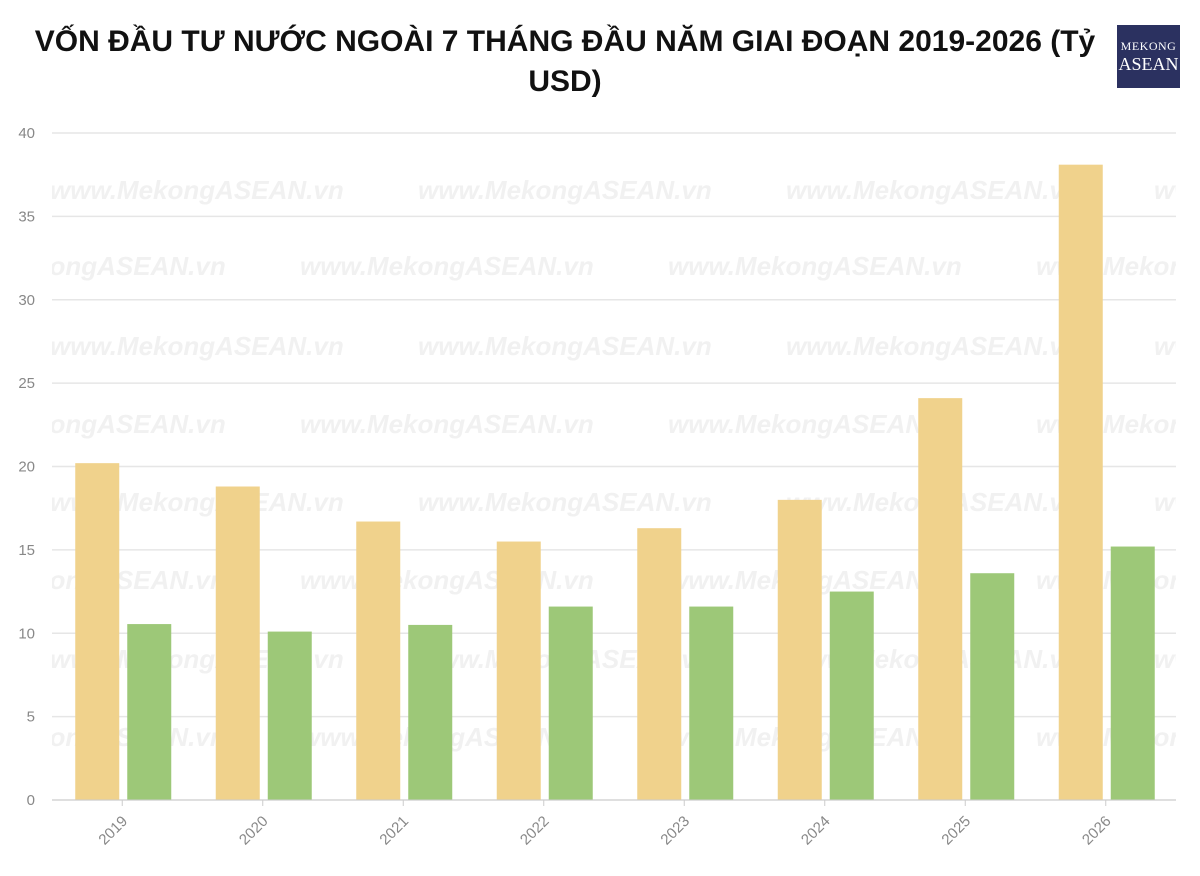 This screenshot has width=1200, height=876. Describe the element at coordinates (26, 133) in the screenshot. I see `y-tick-label: 40` at that location.